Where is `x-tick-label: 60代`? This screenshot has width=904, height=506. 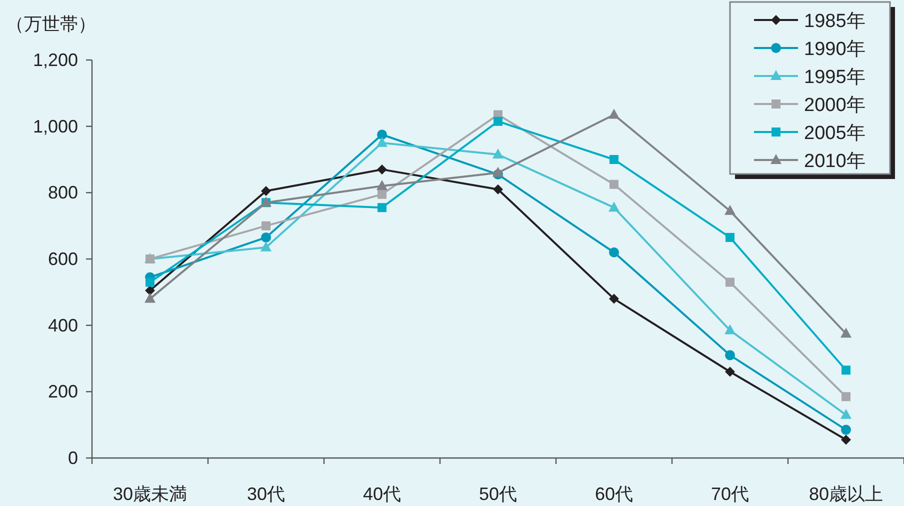 x-tick-label: 60代 is located at coordinates (614, 494).